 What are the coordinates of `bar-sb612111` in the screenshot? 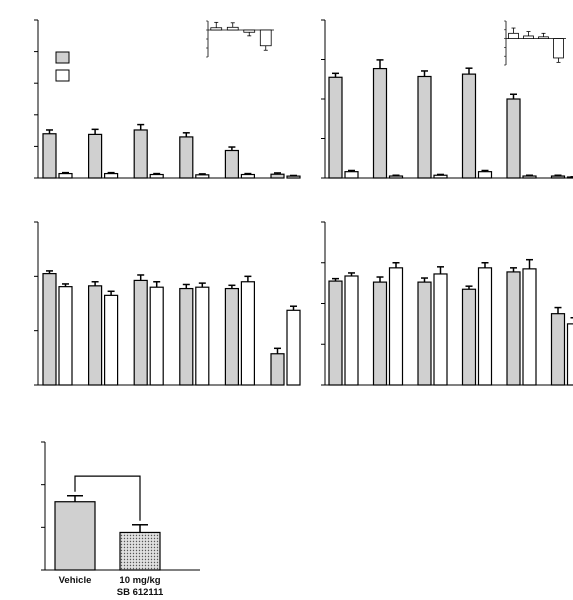 It's located at (140, 551).